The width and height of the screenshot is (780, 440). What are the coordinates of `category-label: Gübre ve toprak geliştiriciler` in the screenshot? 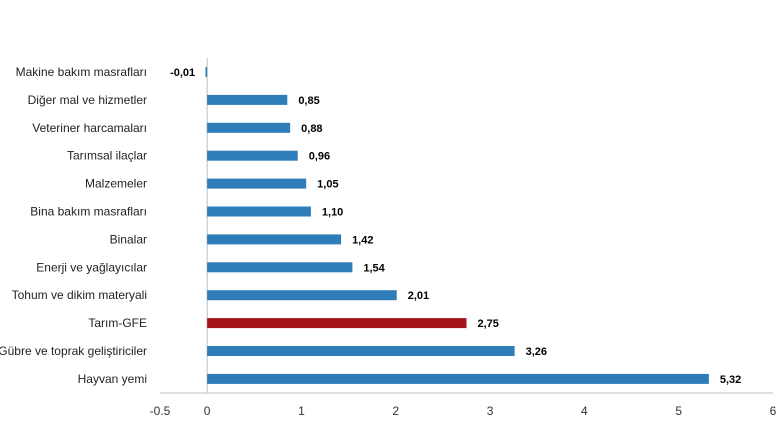 It's located at (73, 351).